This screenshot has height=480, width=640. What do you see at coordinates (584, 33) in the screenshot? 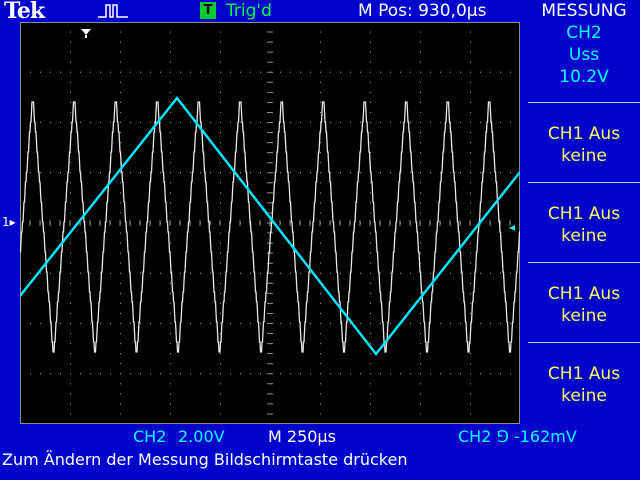
I see `measure-source: CH2` at bounding box center [584, 33].